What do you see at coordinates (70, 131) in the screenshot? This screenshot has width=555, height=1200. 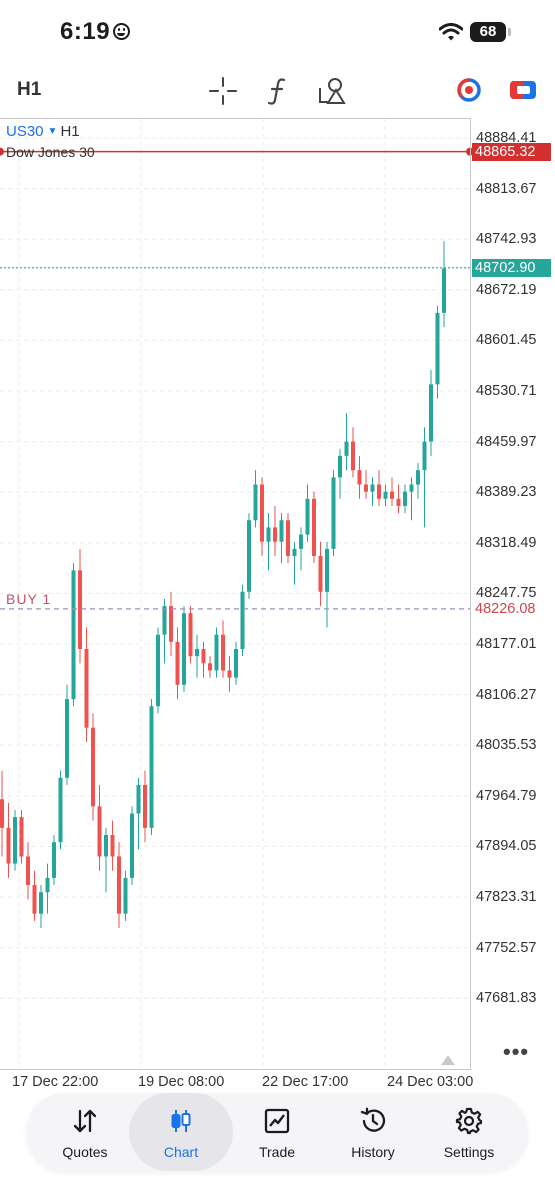 I see `symbol-timeframe: H1` at bounding box center [70, 131].